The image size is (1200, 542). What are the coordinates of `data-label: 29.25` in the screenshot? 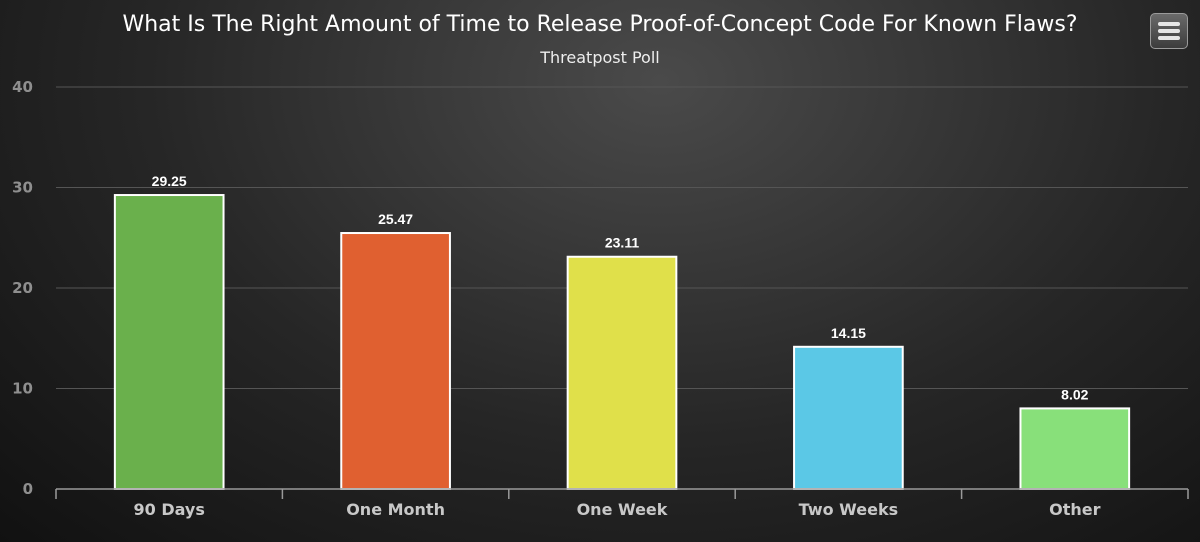 It's located at (169, 181).